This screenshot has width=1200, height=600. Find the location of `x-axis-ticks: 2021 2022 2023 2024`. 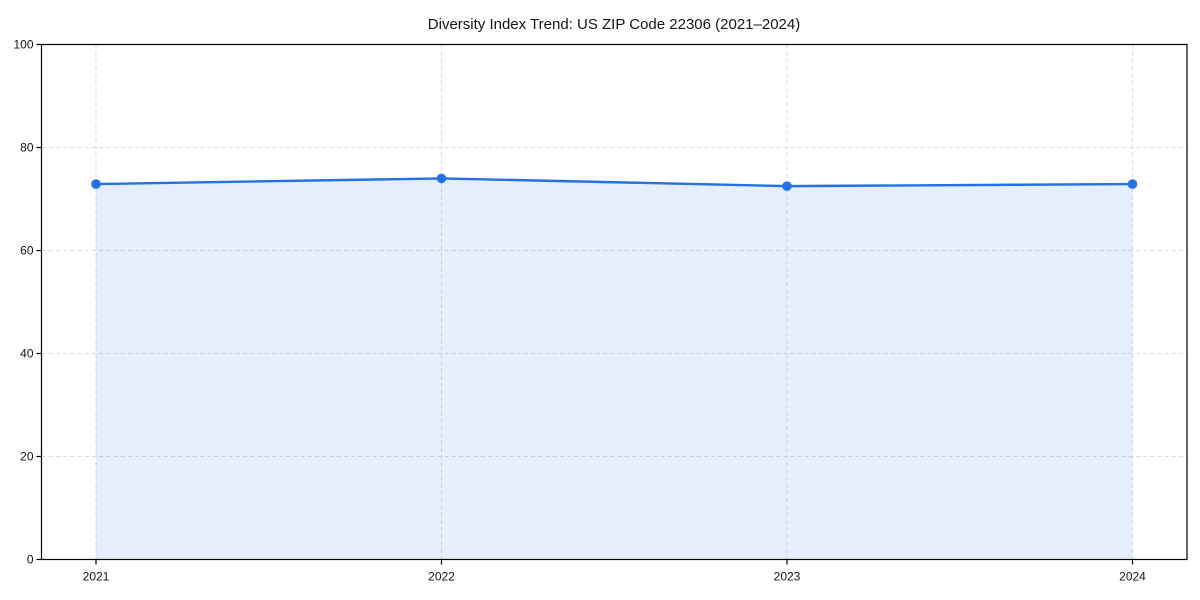

x-axis-ticks: 2021 2022 2023 2024 is located at coordinates (614, 571).